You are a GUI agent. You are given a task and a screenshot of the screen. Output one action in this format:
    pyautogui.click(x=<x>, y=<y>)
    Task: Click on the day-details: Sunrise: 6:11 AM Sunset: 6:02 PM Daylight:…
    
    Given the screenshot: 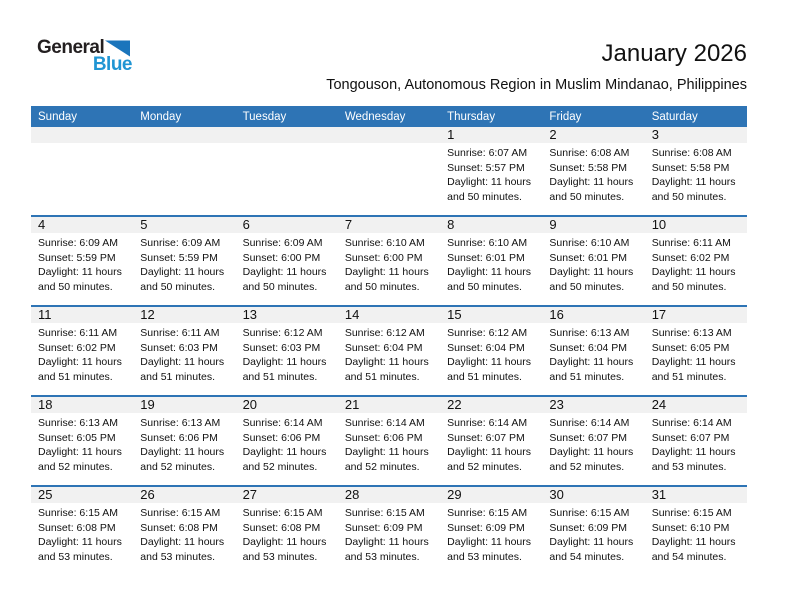 What is the action you would take?
    pyautogui.click(x=696, y=263)
    